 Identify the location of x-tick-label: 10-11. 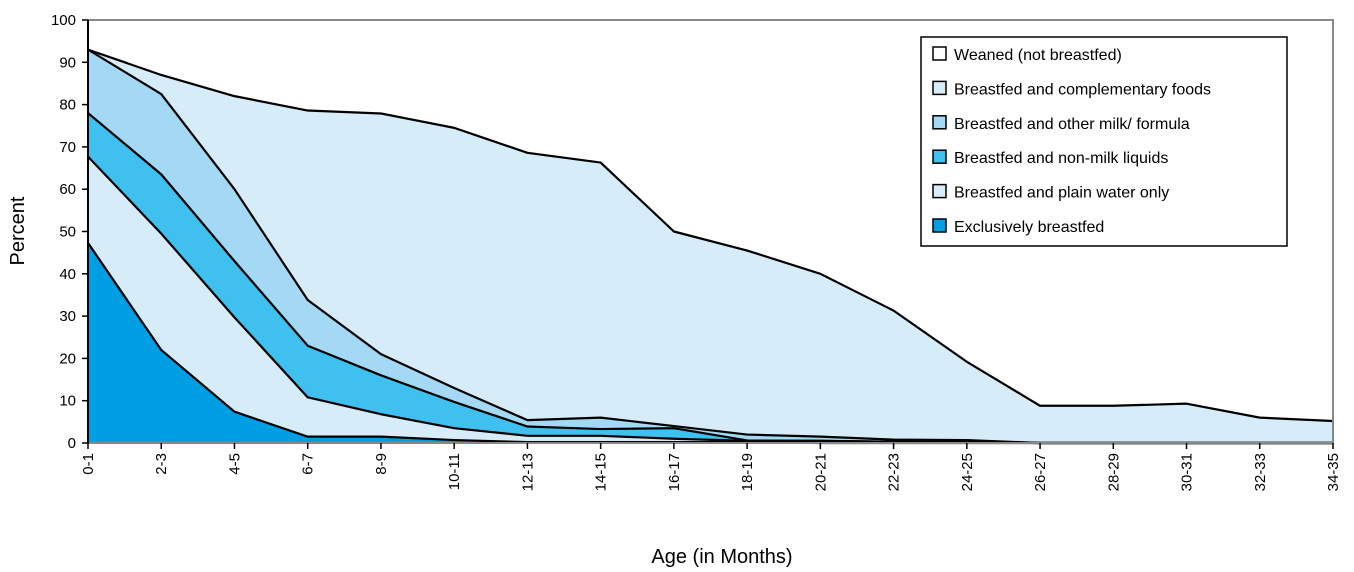
(454, 471).